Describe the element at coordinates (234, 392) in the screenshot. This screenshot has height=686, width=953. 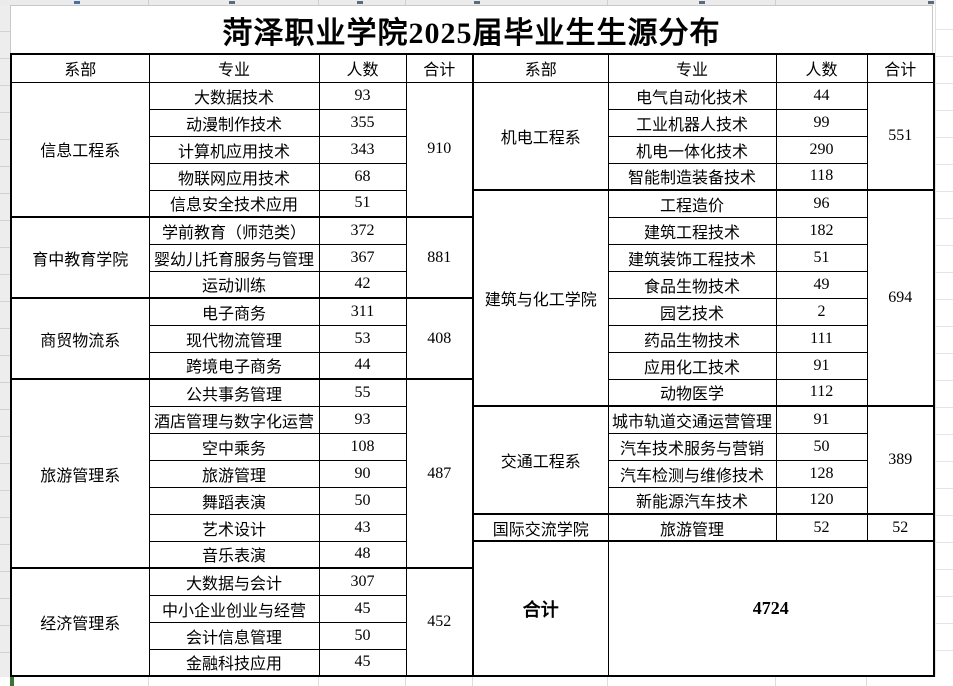
I see `major-cell: 公共事务管理` at that location.